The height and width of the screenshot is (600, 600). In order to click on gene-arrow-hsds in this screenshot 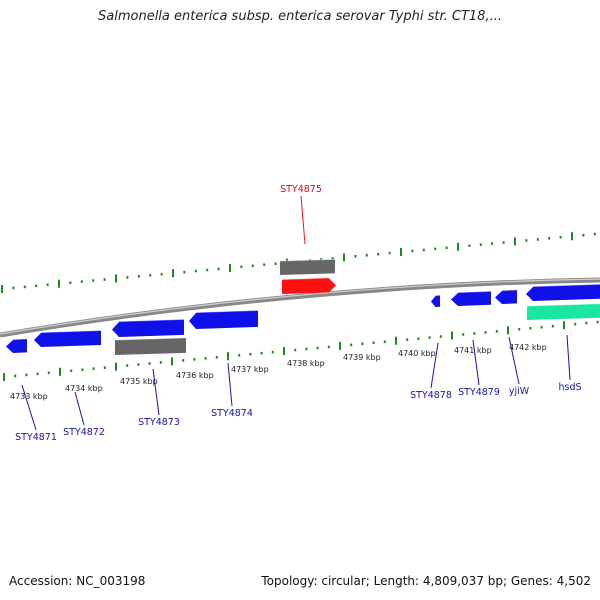, I will do `click(563, 292)`.